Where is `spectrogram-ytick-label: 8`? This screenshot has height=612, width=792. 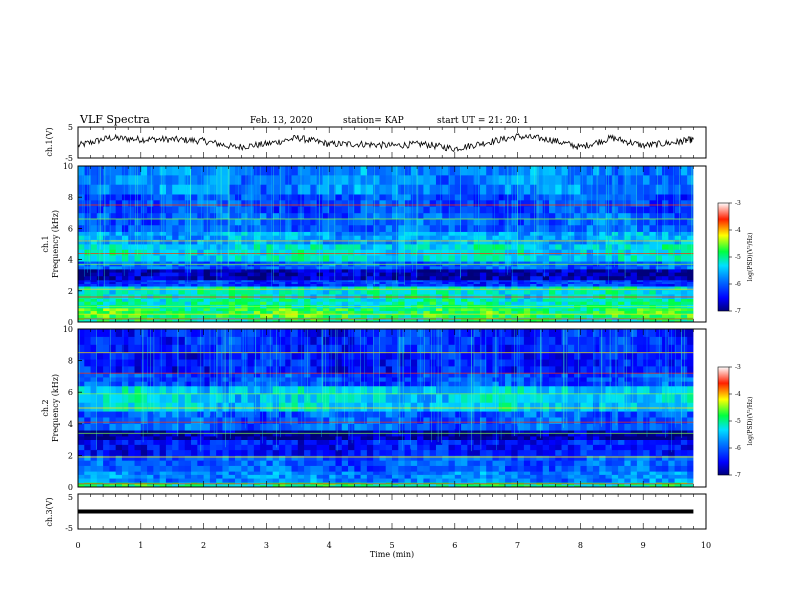 spectrogram-ytick-label: 8 is located at coordinates (70, 197).